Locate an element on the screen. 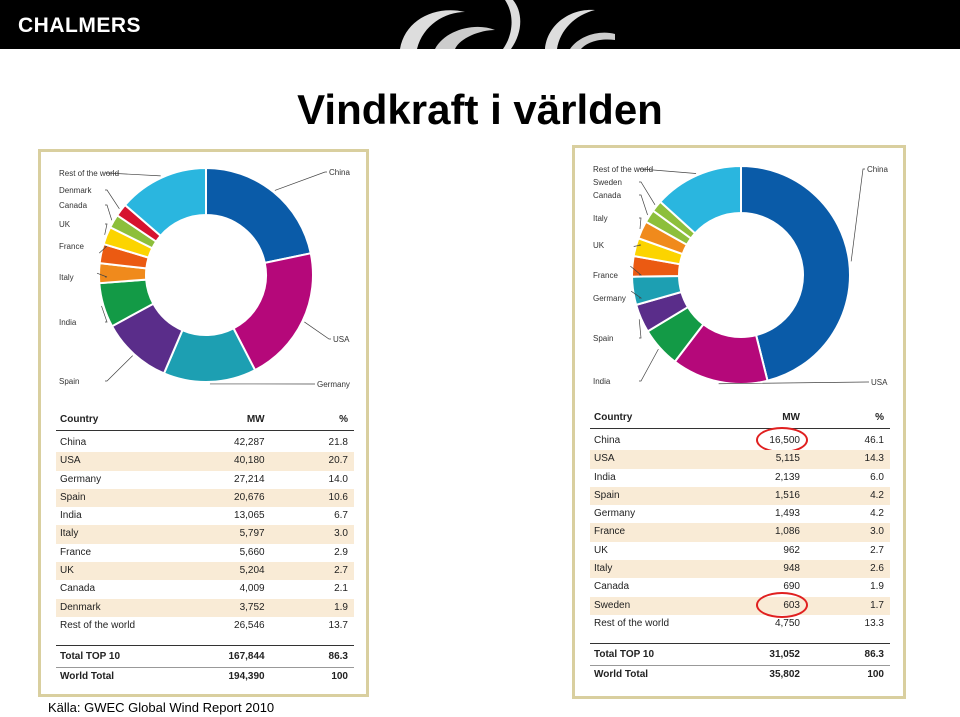 The width and height of the screenshot is (960, 717). leader-line-italy is located at coordinates (102, 275).